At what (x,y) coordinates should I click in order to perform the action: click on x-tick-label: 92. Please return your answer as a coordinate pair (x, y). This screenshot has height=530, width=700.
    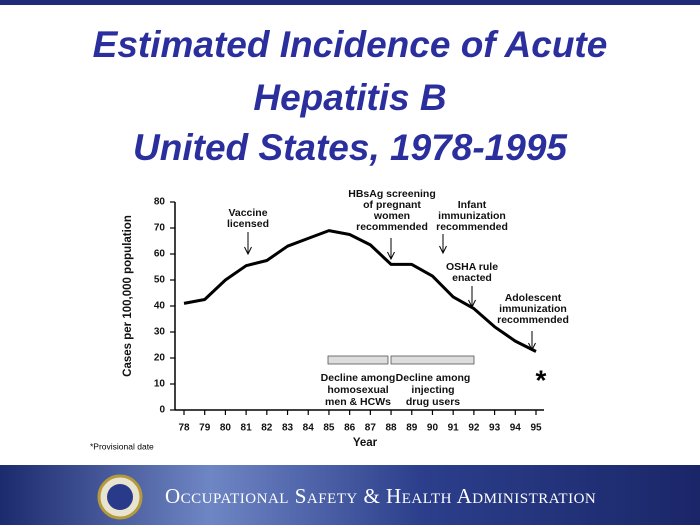
    Looking at the image, I should click on (474, 428).